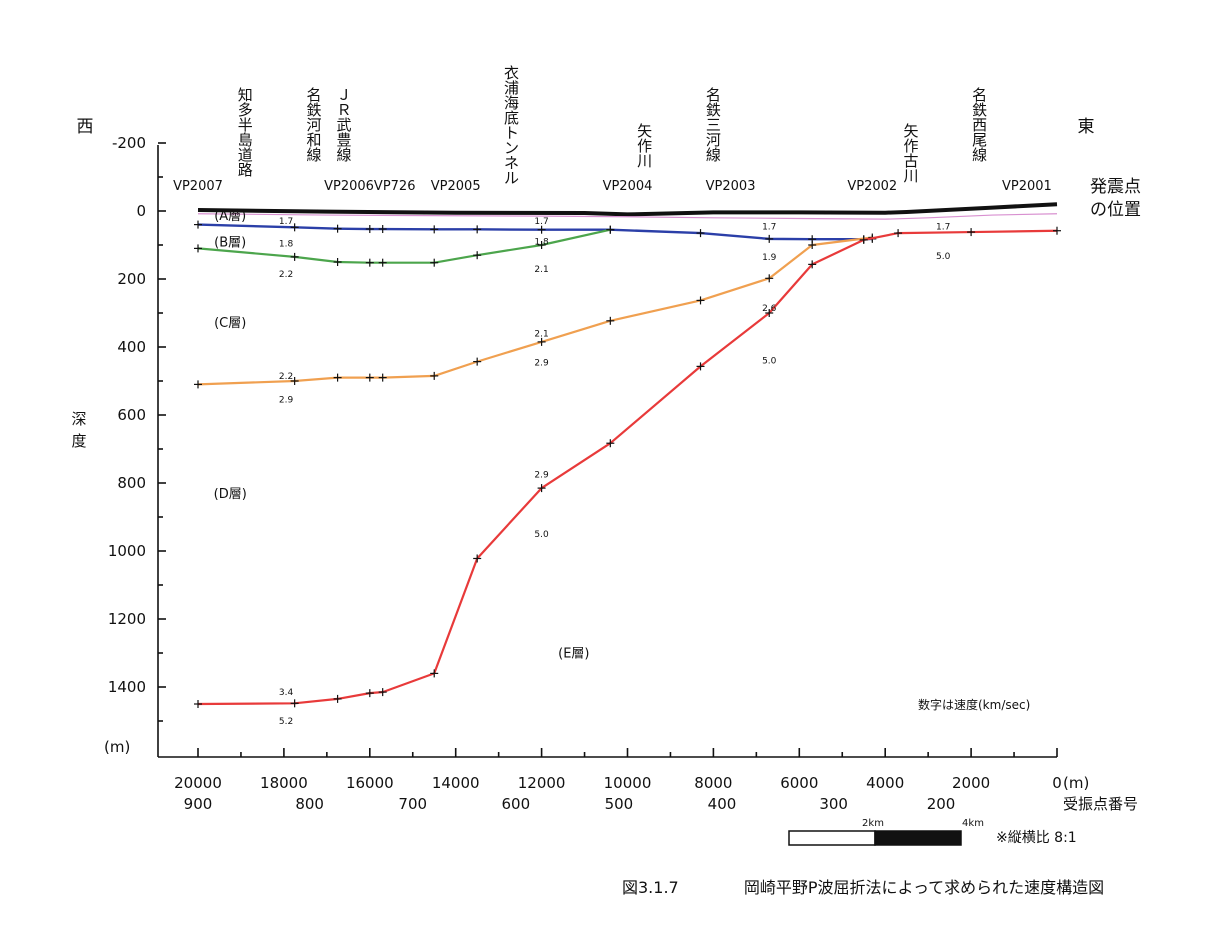 The image size is (1230, 939). What do you see at coordinates (769, 258) in the screenshot?
I see `velocity-label: 1.9` at bounding box center [769, 258].